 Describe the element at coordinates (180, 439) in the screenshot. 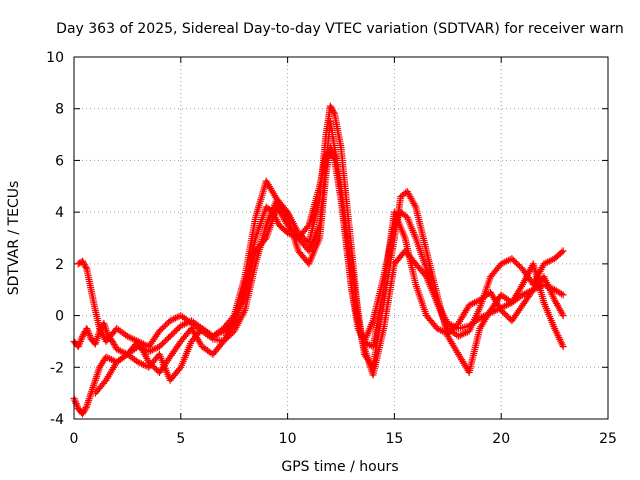

I see `x-tick-label: 5` at that location.